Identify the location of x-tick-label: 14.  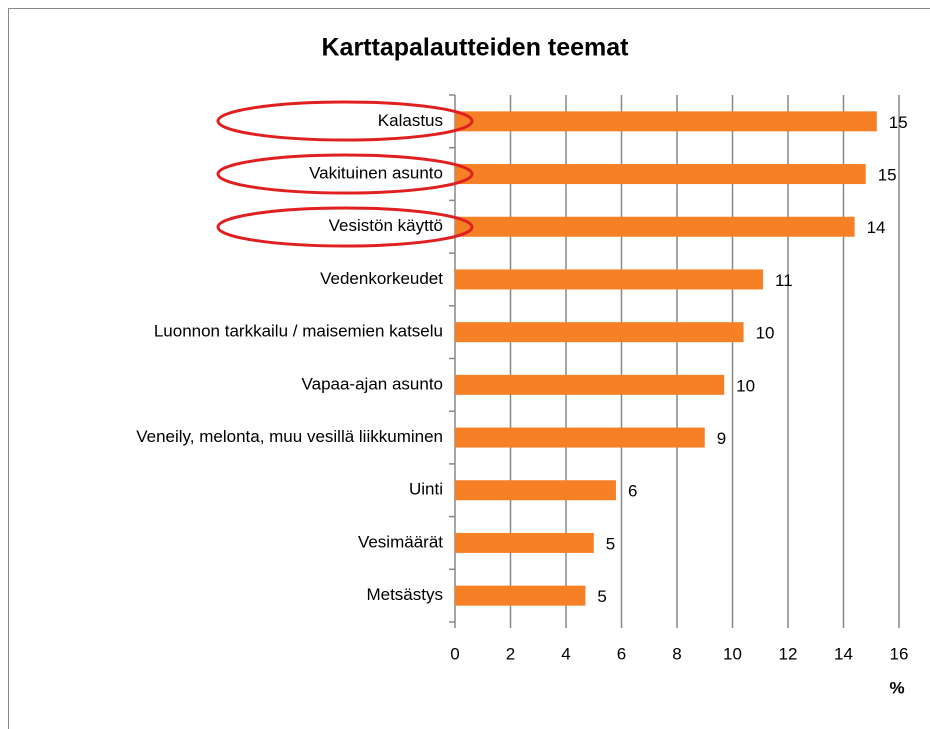
(843, 653).